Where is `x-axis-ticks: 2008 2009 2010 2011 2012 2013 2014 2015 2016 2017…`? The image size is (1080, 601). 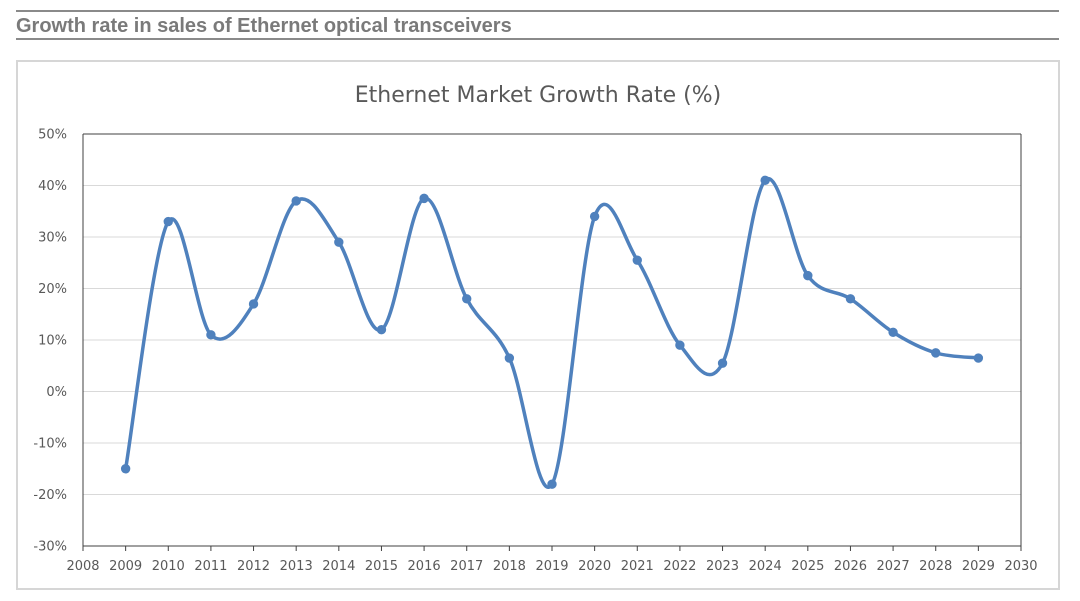
x-axis-ticks: 2008 2009 2010 2011 2012 2013 2014 2015 2016 2017… is located at coordinates (552, 560).